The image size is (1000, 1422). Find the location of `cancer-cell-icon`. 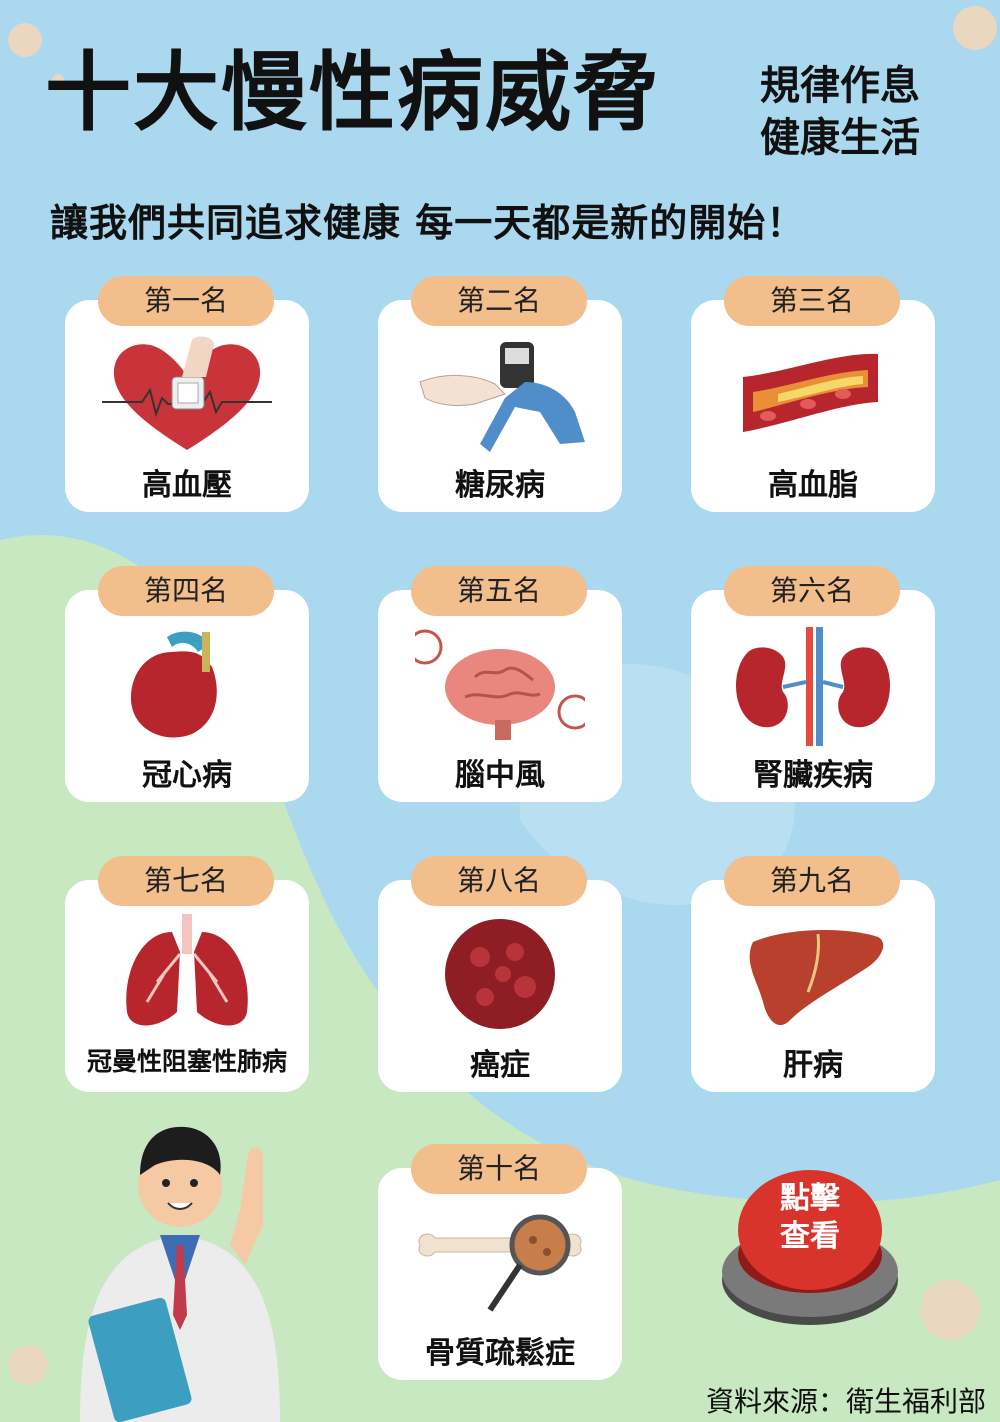

cancer-cell-icon is located at coordinates (500, 974).